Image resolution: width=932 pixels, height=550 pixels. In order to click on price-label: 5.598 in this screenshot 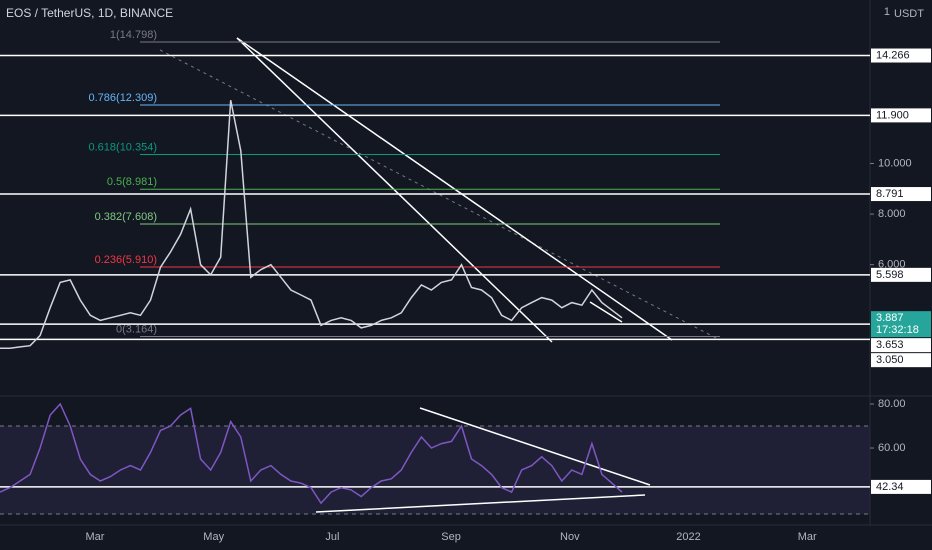, I will do `click(890, 275)`.